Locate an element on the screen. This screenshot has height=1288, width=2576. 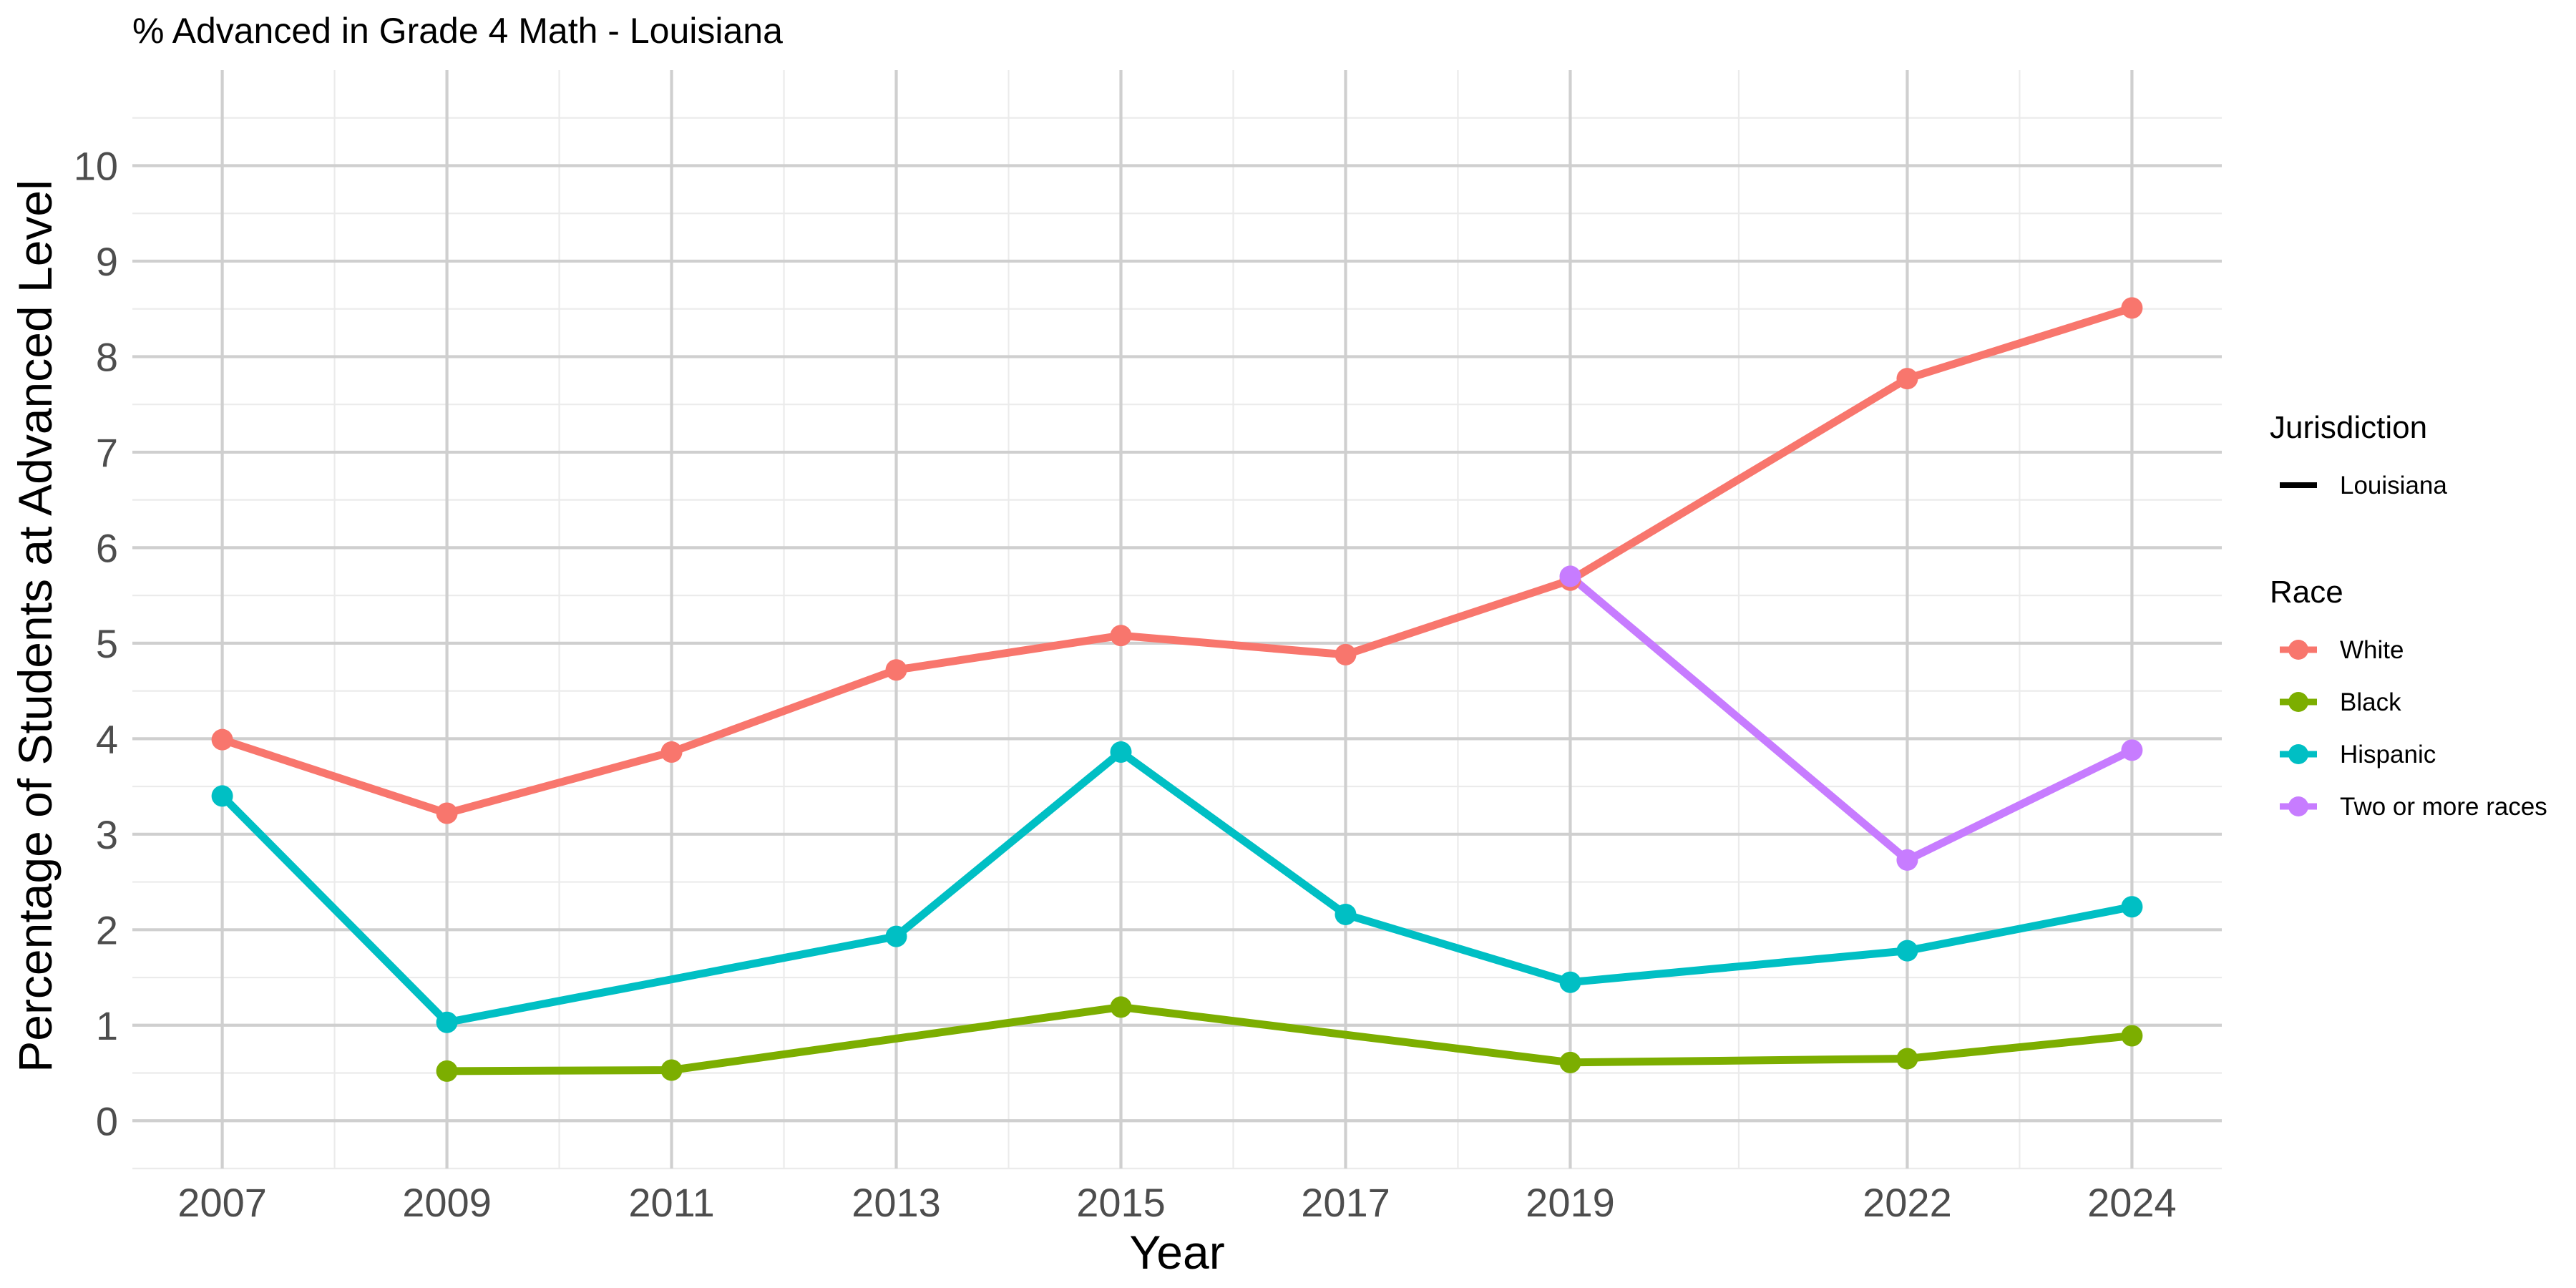
y-tick-label: 10 is located at coordinates (96, 165).